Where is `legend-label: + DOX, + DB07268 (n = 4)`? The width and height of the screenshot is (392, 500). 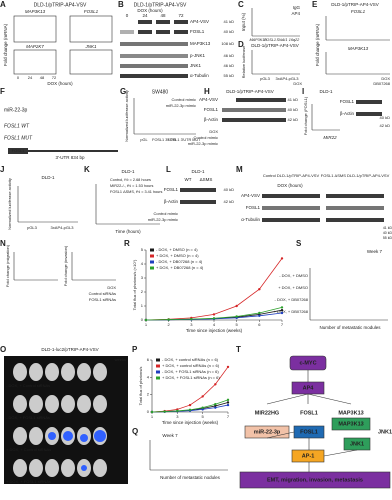
legend-label: + DOX, + DB07268 (n = 4) is located at coordinates (180, 267).